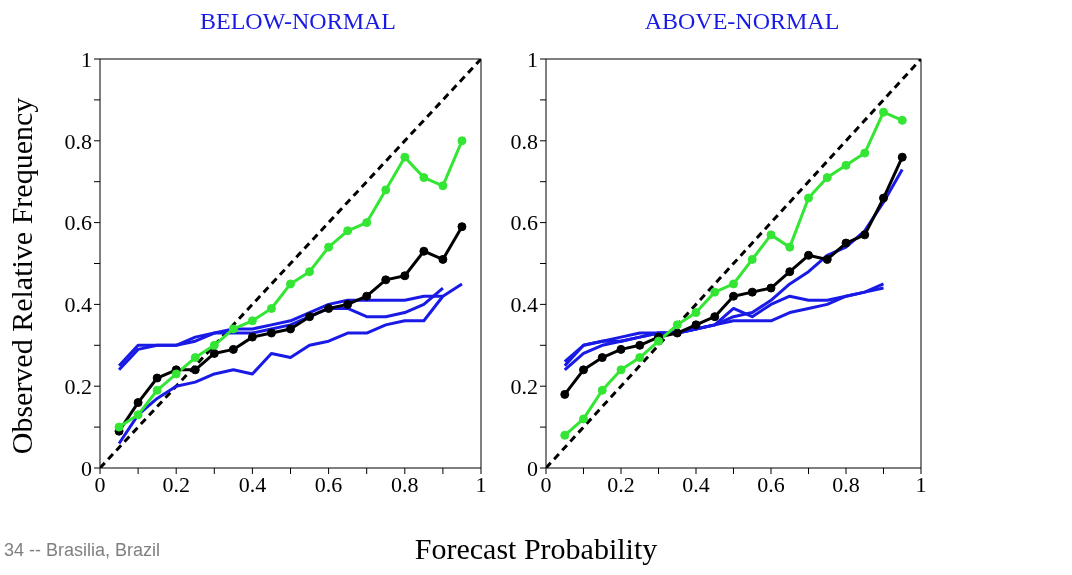 The height and width of the screenshot is (575, 1072). What do you see at coordinates (298, 21) in the screenshot?
I see `chart-title: BELOW-NORMAL` at bounding box center [298, 21].